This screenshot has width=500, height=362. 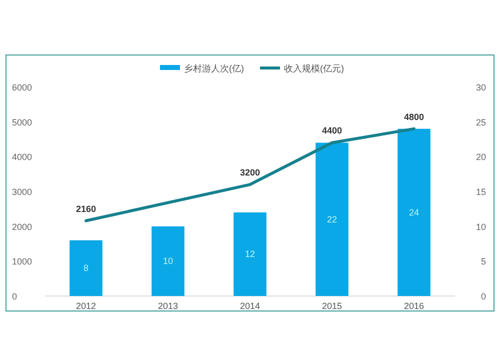 I want to click on data-label: 3200, so click(x=250, y=173).